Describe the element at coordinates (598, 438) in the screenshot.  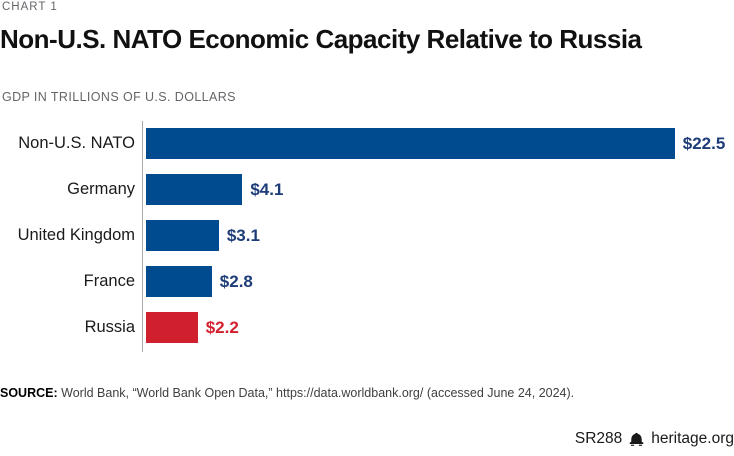
I see `report-id: SR288` at that location.